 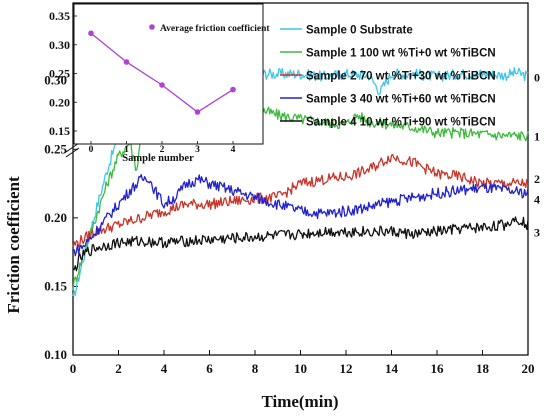 I want to click on x-tick-label: 8, so click(x=255, y=368).